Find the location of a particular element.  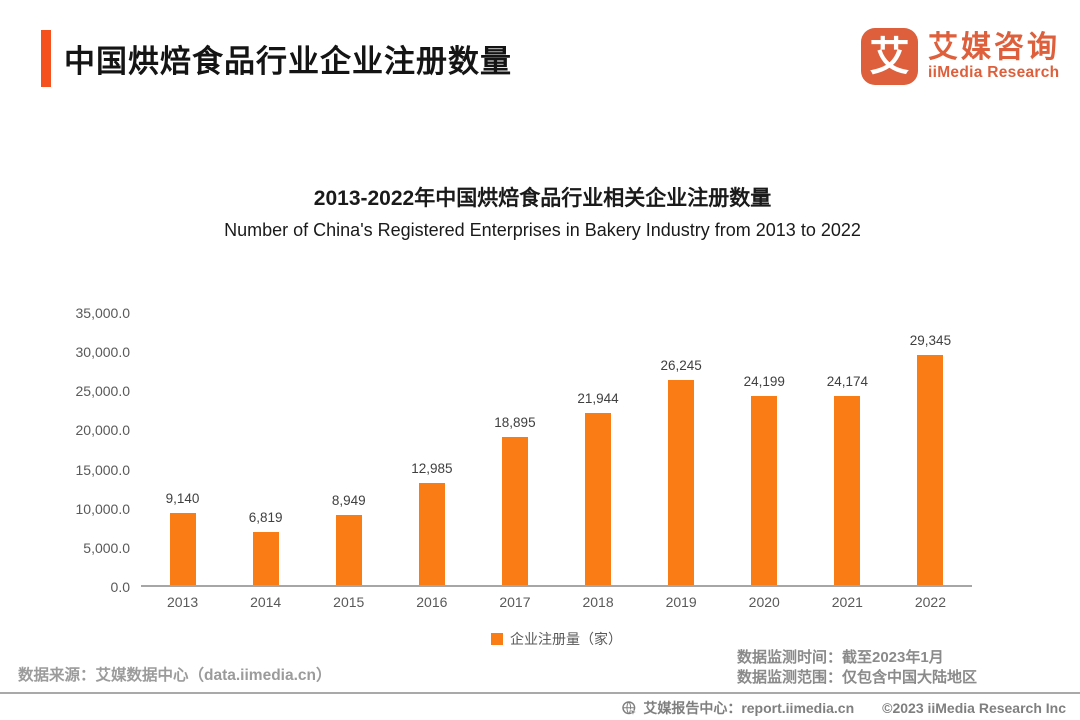

bar-value-label: 21,944 is located at coordinates (598, 398).